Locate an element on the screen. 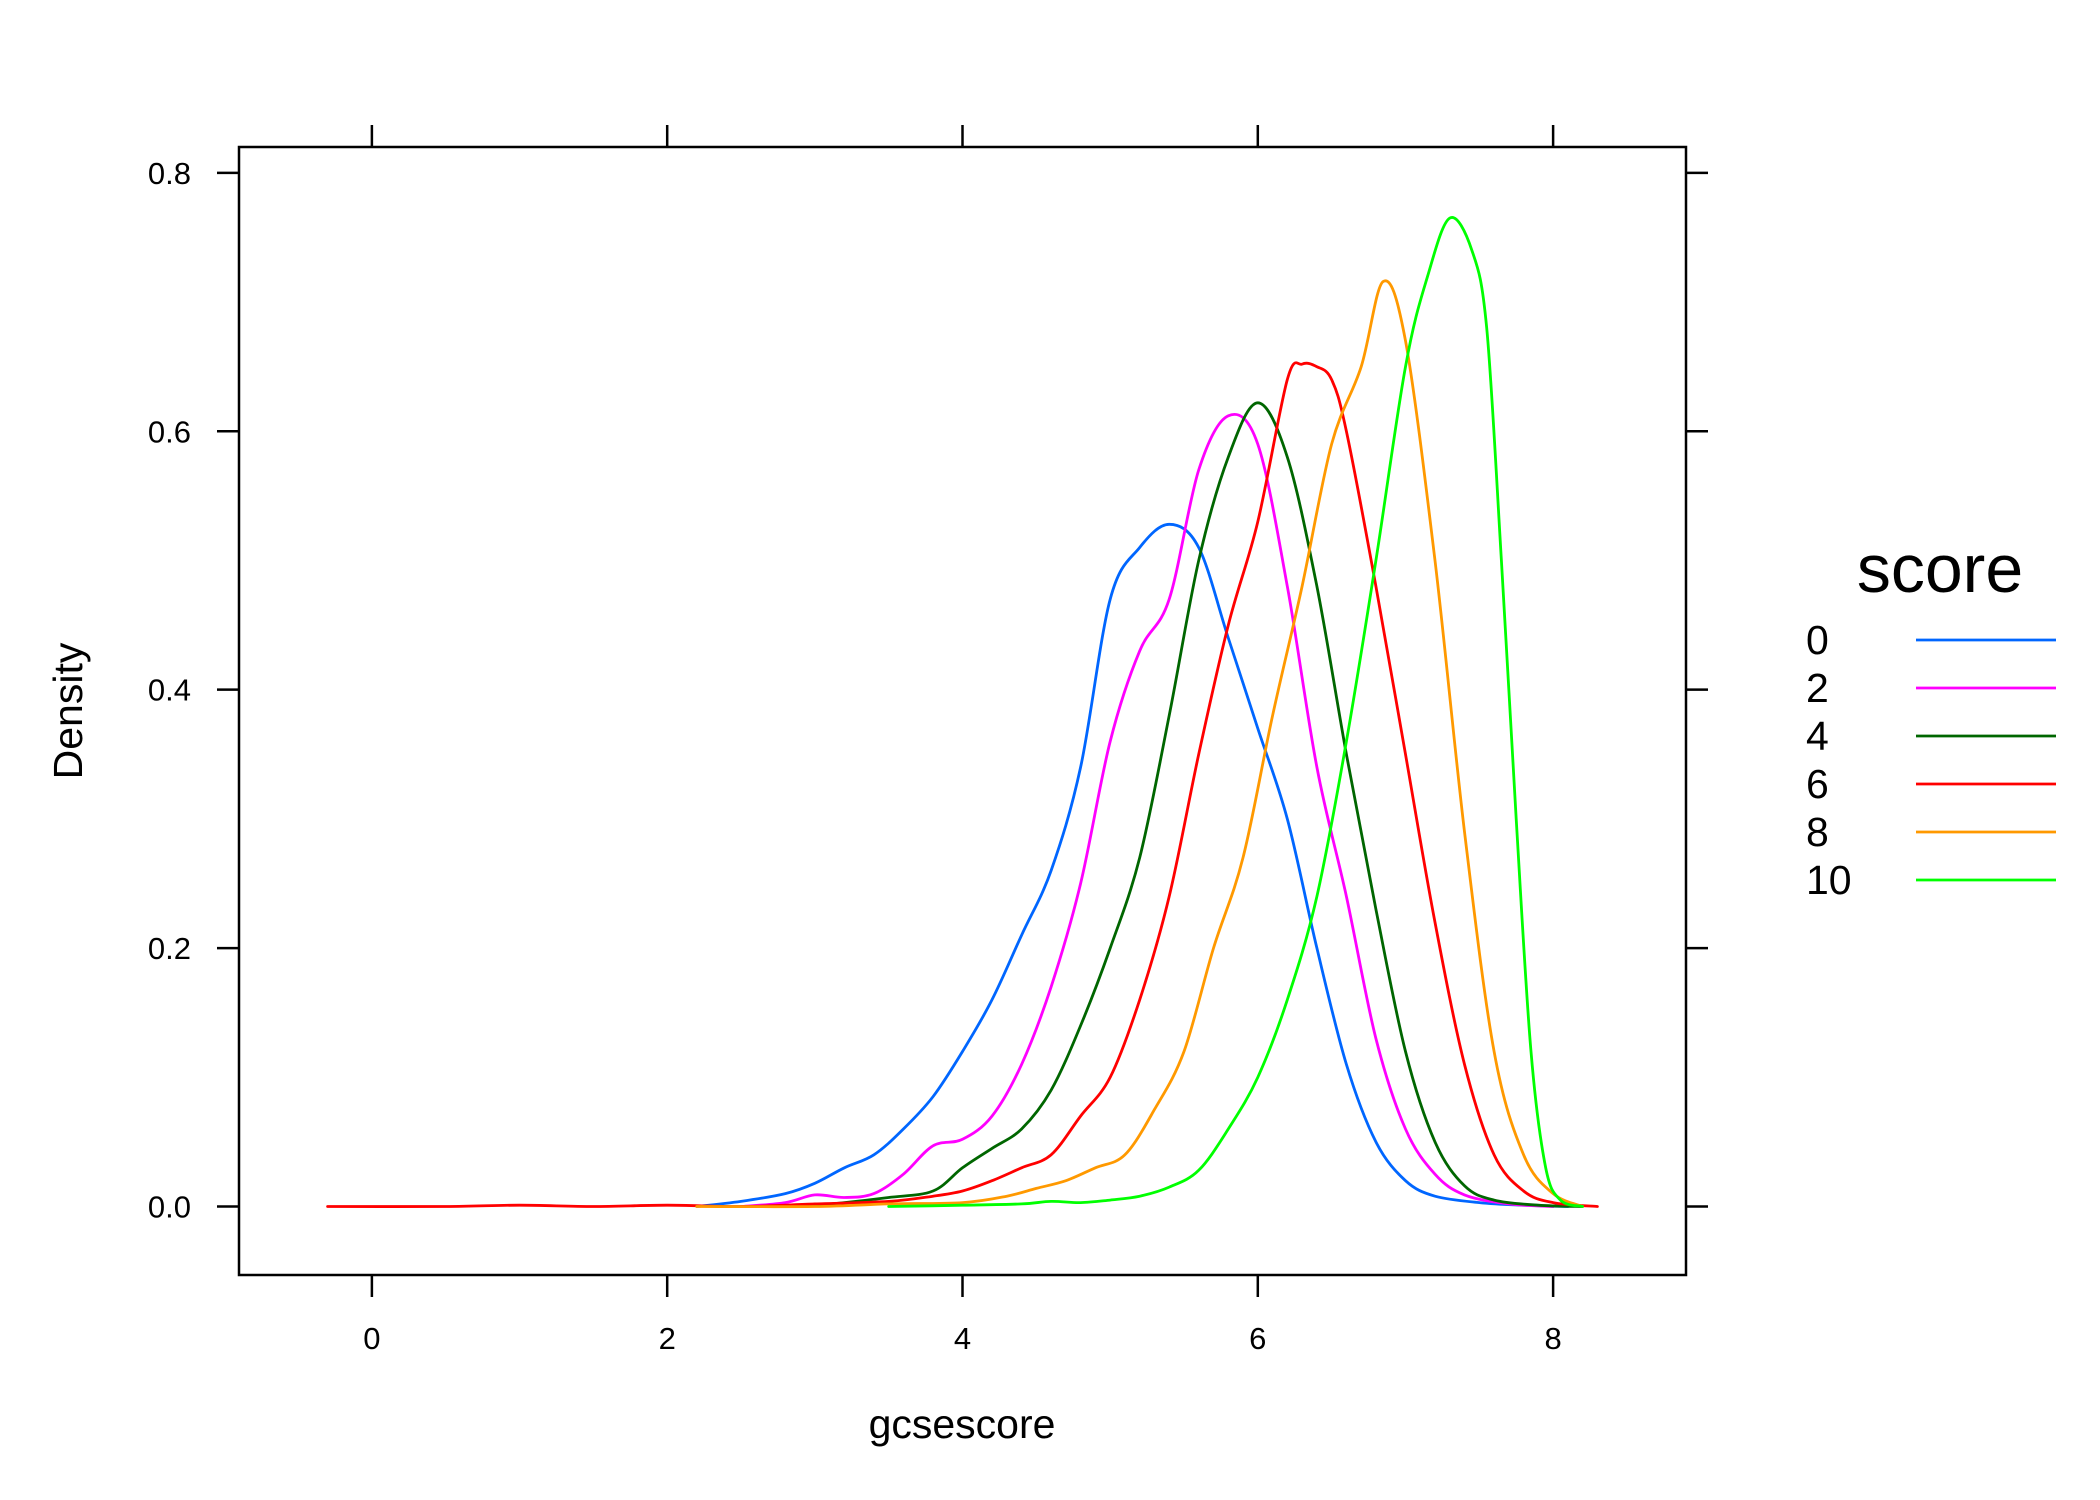  y-tick-label: 0.0 is located at coordinates (169, 1207).